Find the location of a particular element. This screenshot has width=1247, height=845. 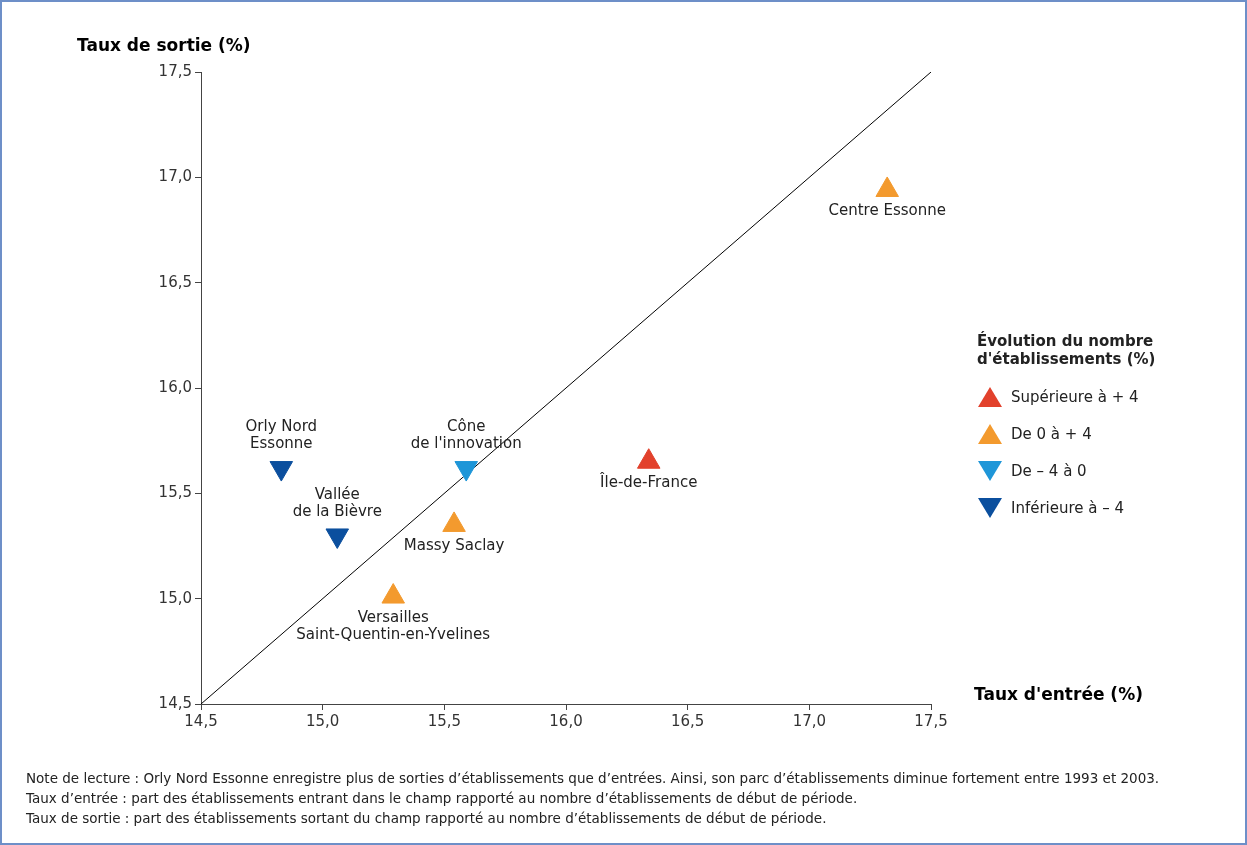

x-tick-label: 17,0 is located at coordinates (809, 720).